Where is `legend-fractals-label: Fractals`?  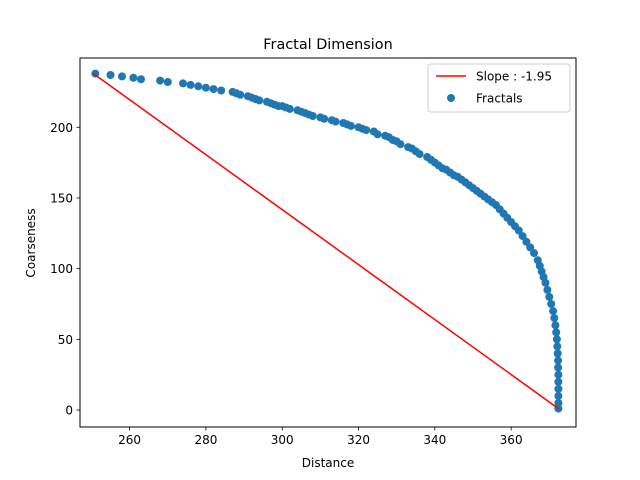 legend-fractals-label: Fractals is located at coordinates (499, 99).